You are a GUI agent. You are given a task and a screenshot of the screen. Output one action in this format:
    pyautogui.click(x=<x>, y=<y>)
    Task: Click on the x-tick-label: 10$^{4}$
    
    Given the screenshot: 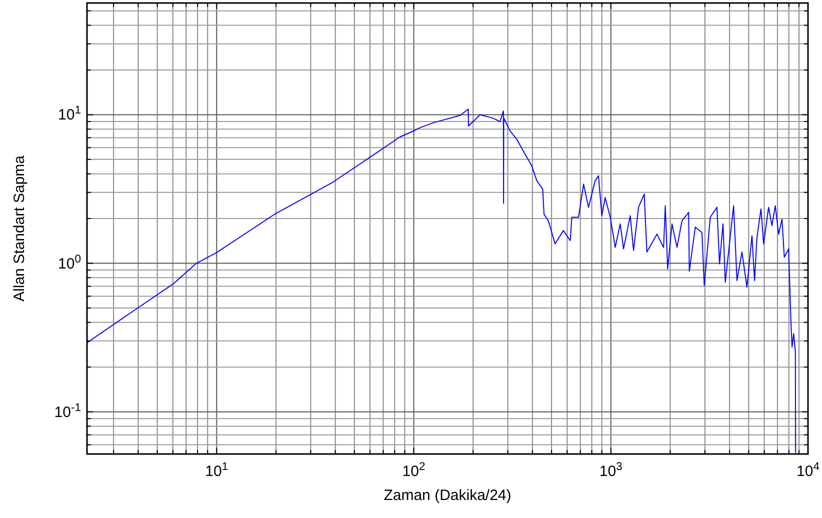 What is the action you would take?
    pyautogui.click(x=808, y=470)
    